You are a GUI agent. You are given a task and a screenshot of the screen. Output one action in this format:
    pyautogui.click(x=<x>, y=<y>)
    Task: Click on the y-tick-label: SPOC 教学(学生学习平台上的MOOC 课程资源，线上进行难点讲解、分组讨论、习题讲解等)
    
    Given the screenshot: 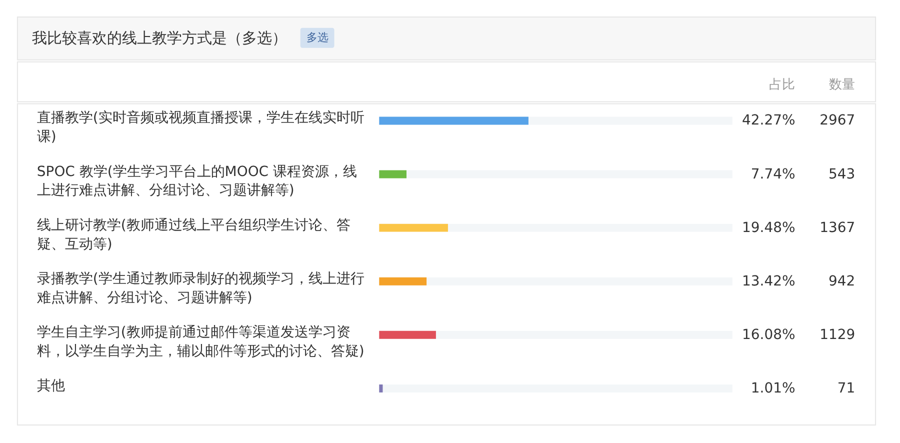 What is the action you would take?
    pyautogui.click(x=196, y=181)
    